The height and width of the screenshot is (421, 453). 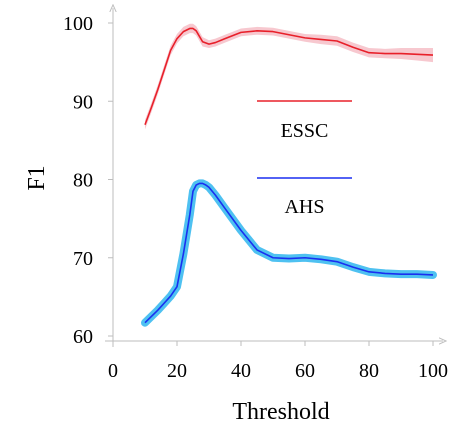 I want to click on x-tick-label: 0, so click(x=113, y=371).